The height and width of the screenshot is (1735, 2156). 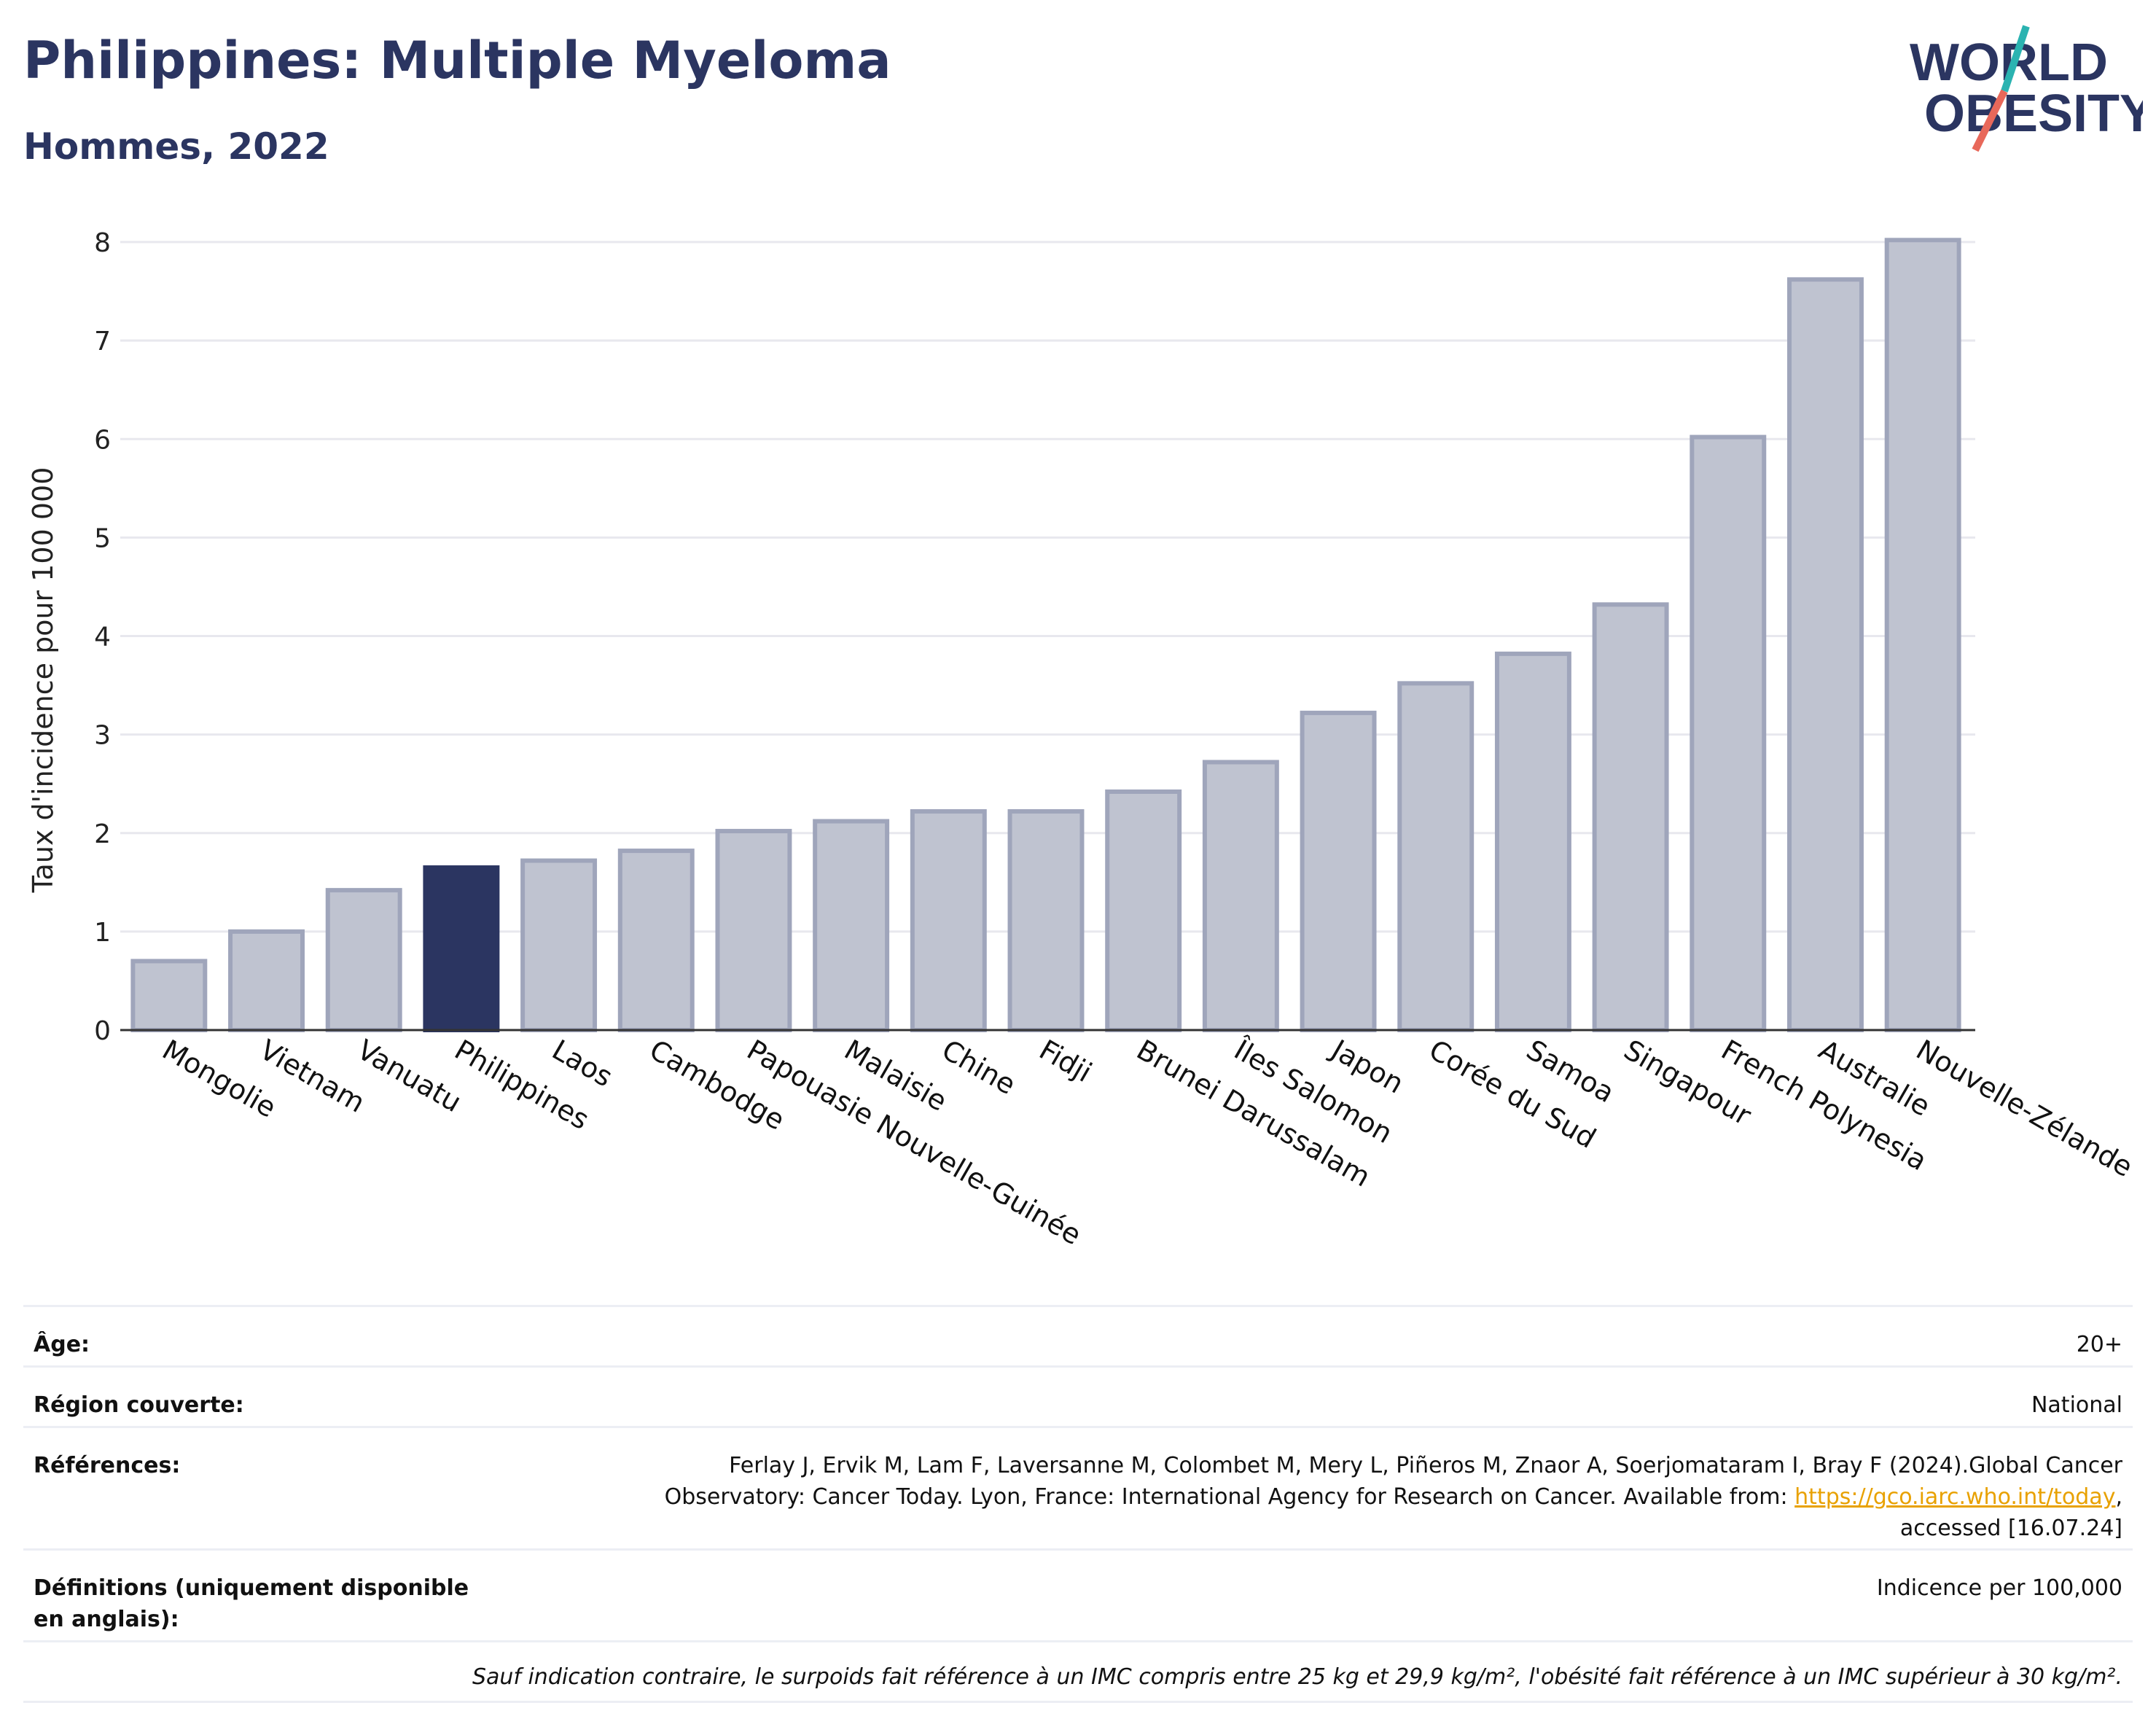 What do you see at coordinates (364, 960) in the screenshot?
I see `bar-vanuatu` at bounding box center [364, 960].